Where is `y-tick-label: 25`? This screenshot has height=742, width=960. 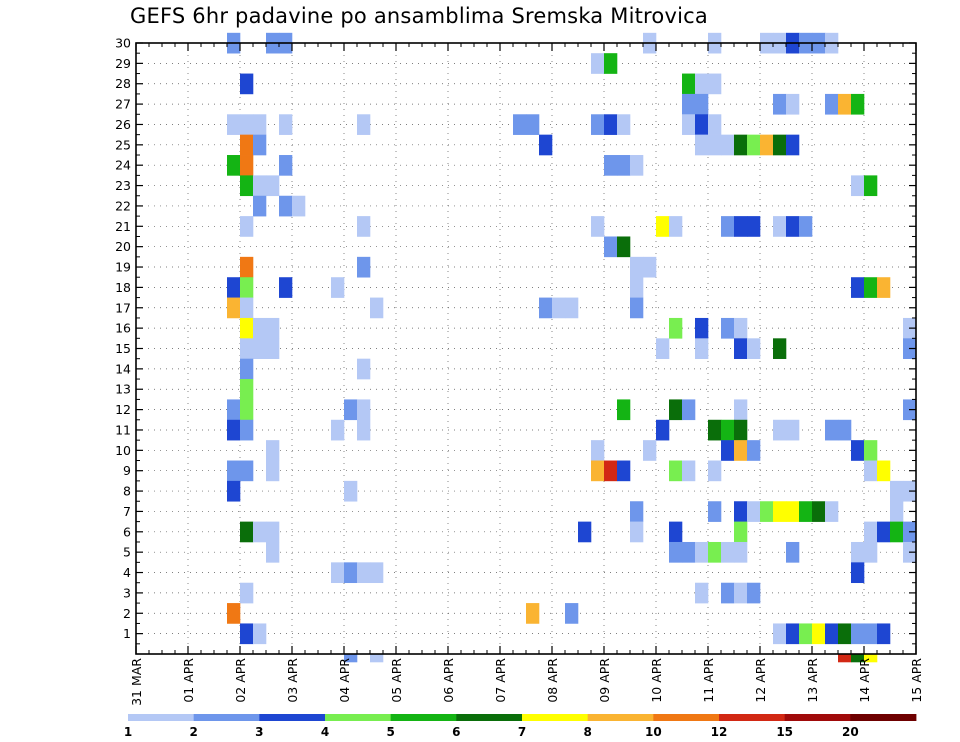
y-tick-label: 25 is located at coordinates (123, 144).